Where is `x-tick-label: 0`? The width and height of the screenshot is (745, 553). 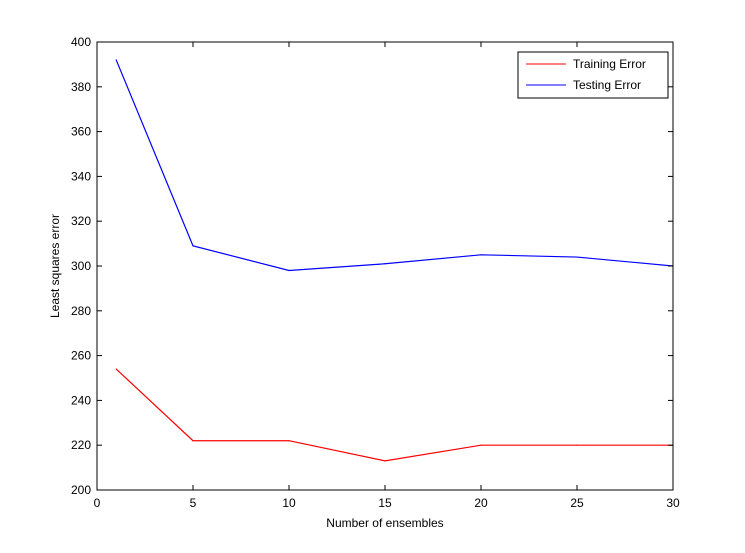
x-tick-label: 0 is located at coordinates (97, 503).